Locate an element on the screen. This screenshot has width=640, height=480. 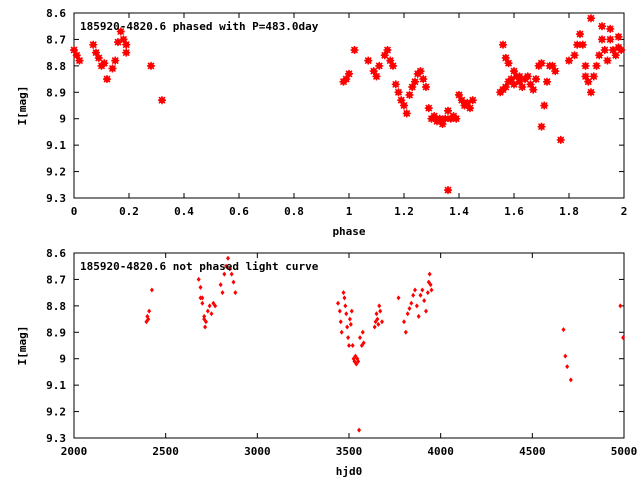
chart-title: 185920-4820.6 not phased light curve is located at coordinates (199, 266).